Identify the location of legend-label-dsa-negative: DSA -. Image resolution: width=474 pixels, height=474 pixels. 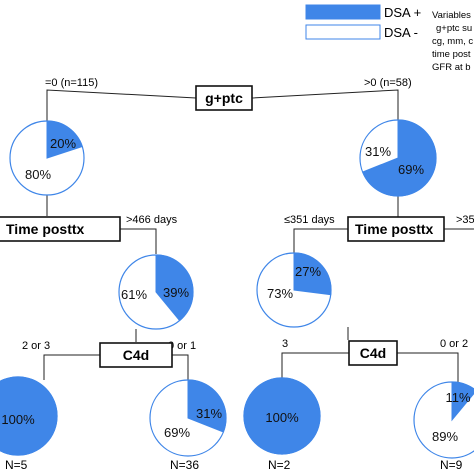
(401, 32).